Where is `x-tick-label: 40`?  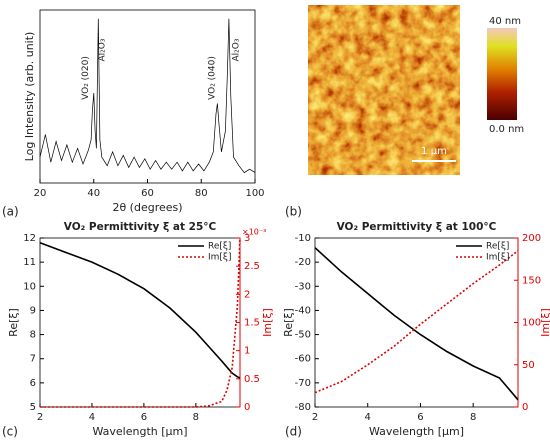 x-tick-label: 40 is located at coordinates (93, 193).